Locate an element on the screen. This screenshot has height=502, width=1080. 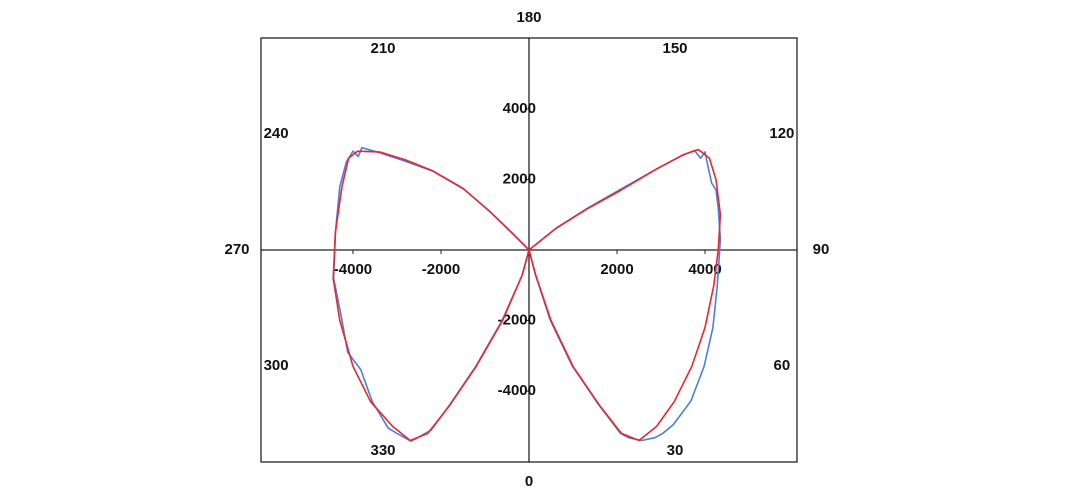
y-tick-label: -4000 is located at coordinates (517, 390).